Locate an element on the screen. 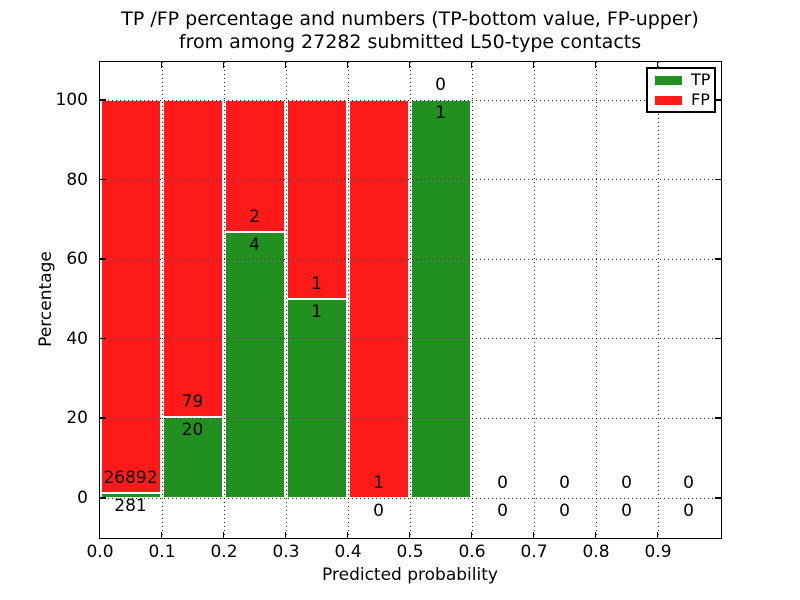 This screenshot has height=600, width=800. tp-count-label: 281 is located at coordinates (130, 506).